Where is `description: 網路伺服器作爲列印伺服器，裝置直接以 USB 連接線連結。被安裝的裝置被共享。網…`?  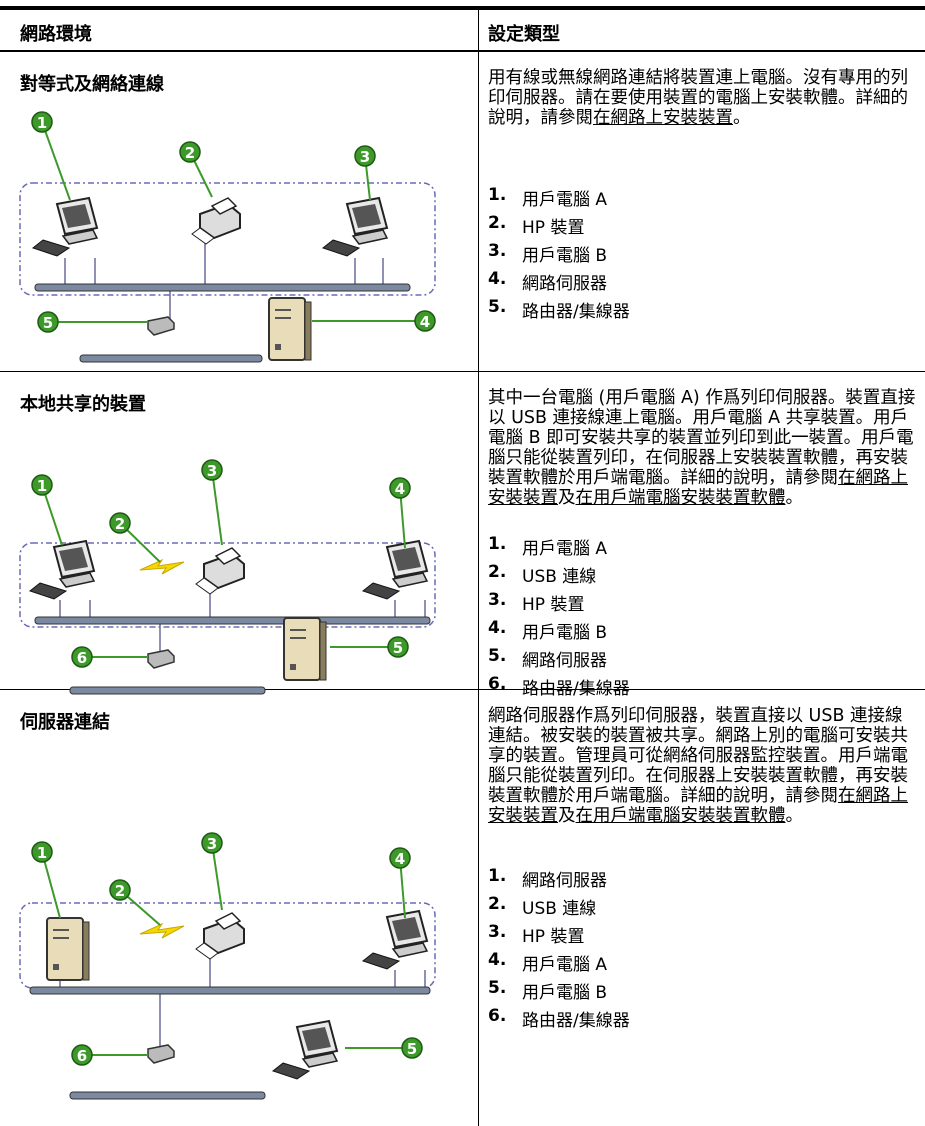 description: 網路伺服器作爲列印伺服器，裝置直接以 USB 連接線連結。被安裝的裝置被共享。網… is located at coordinates (702, 766).